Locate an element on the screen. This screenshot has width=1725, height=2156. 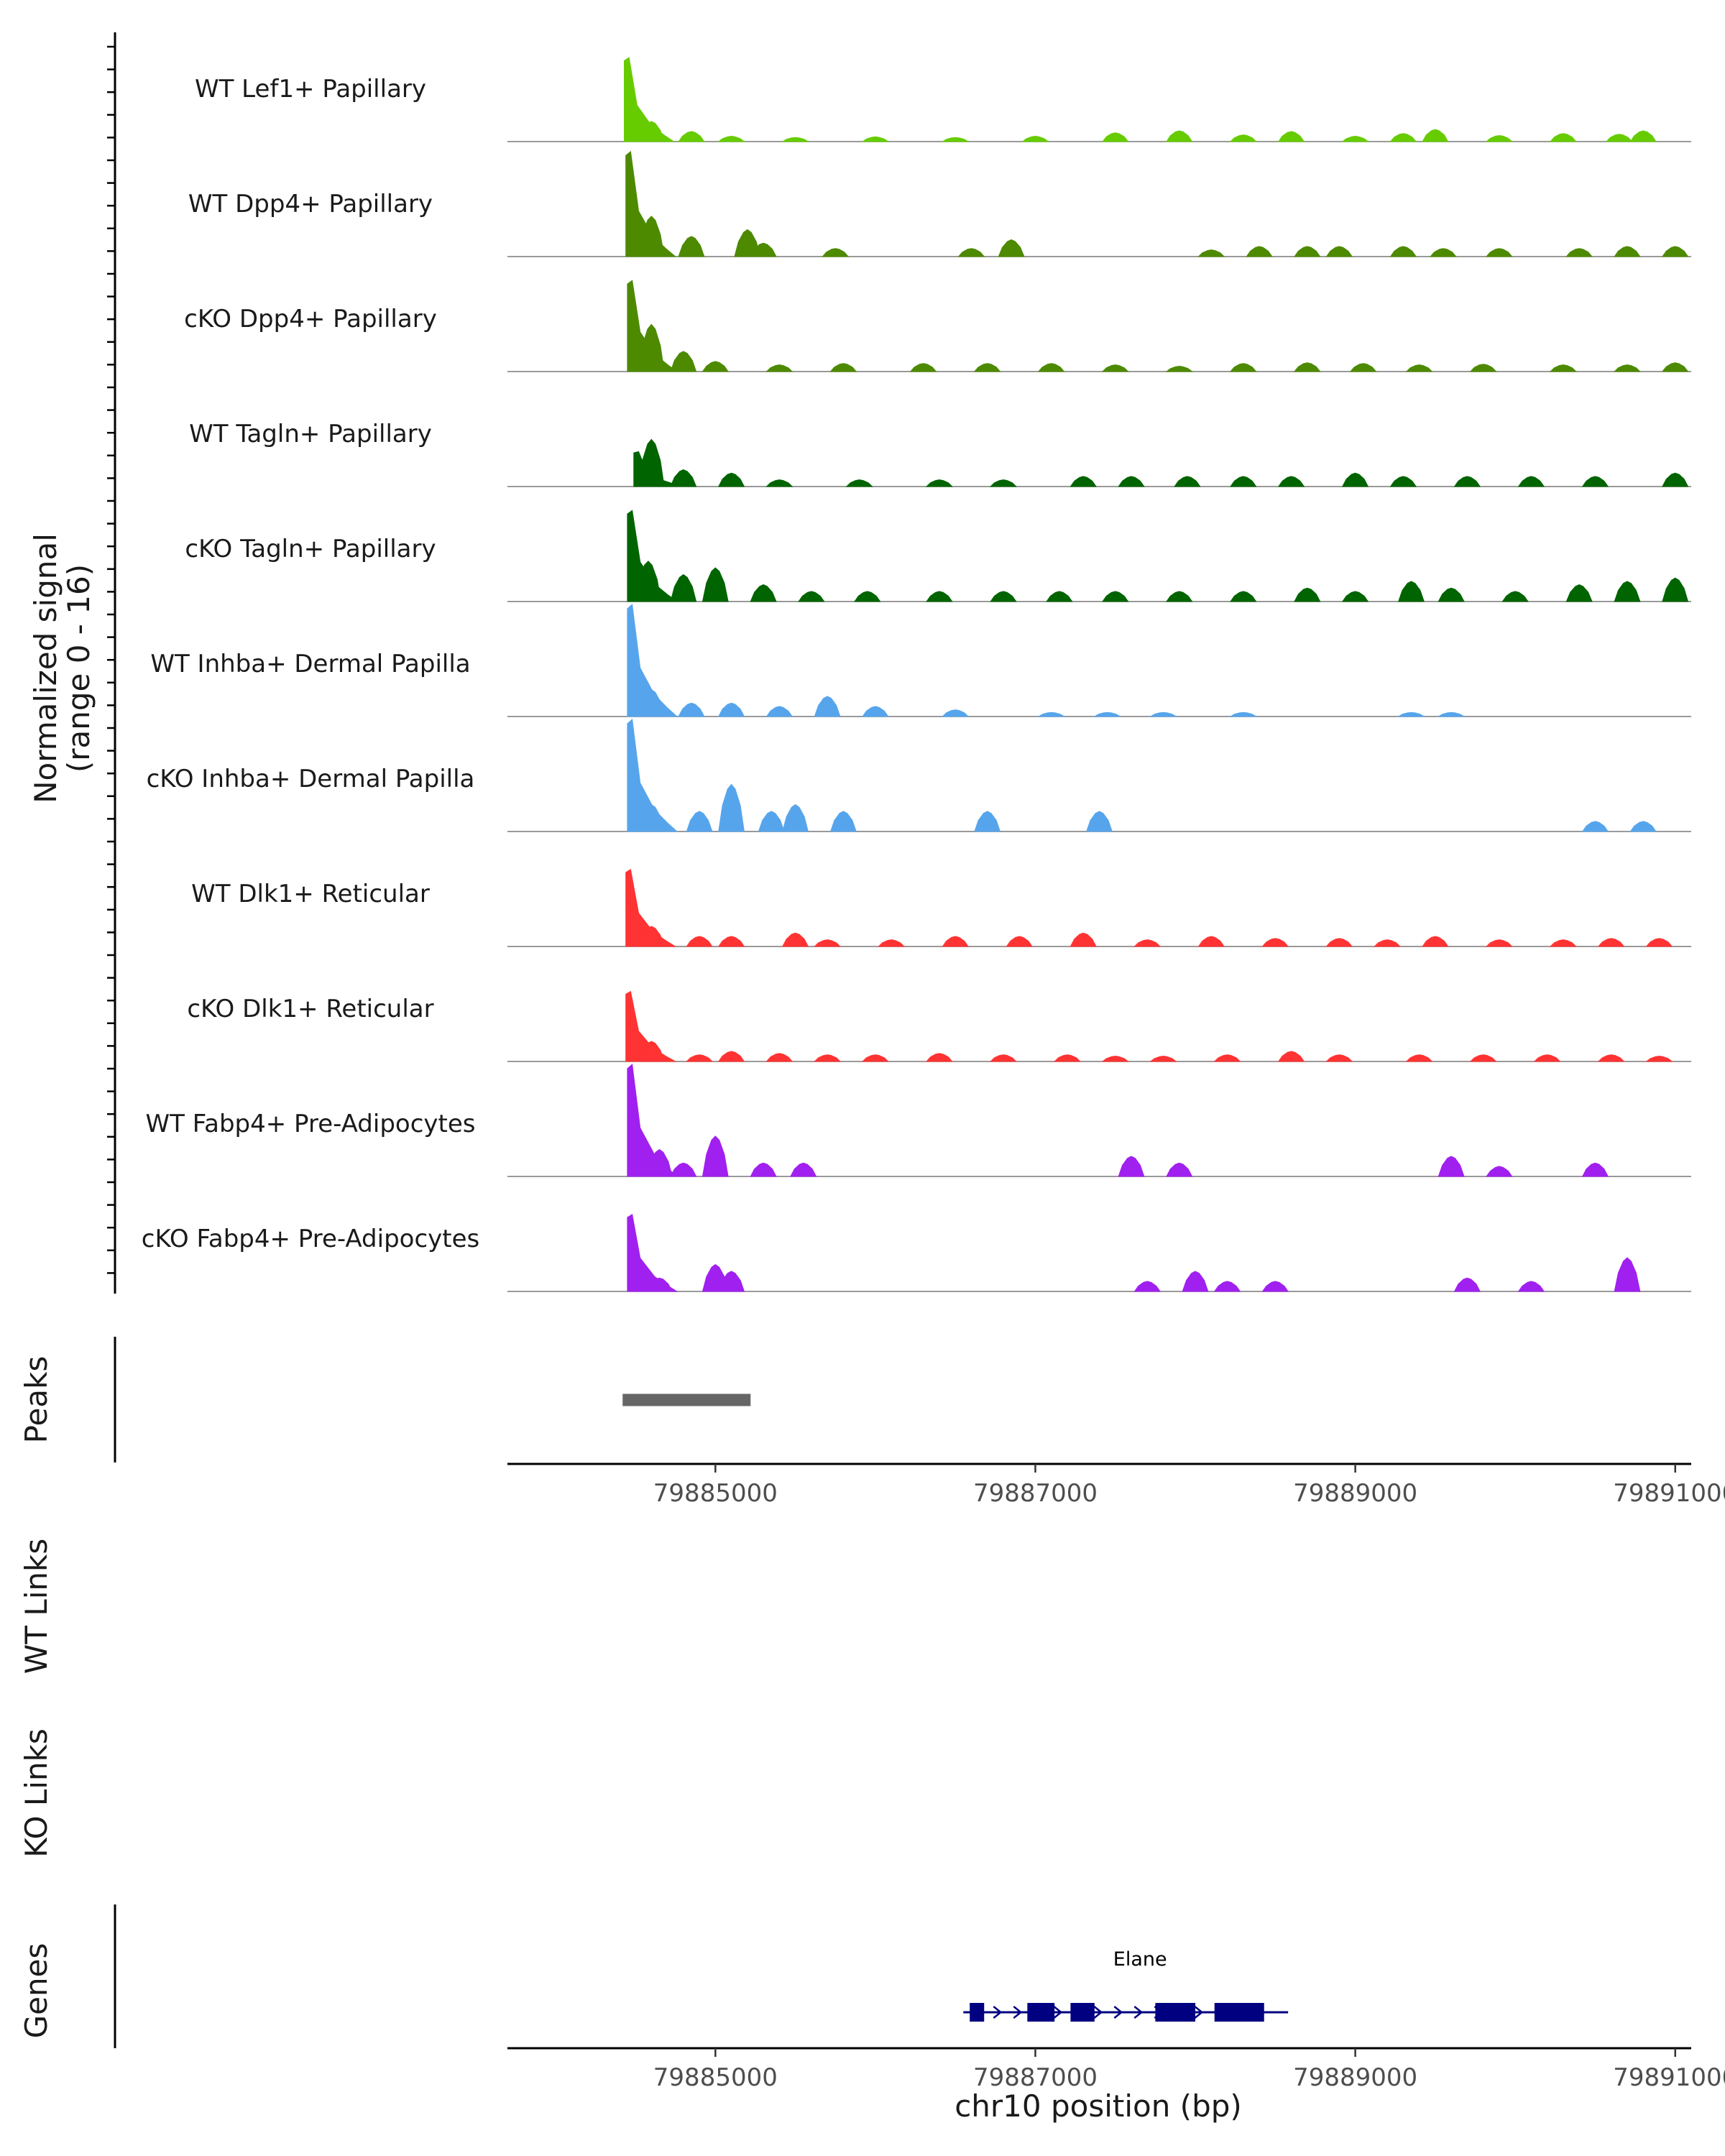
track-label: cKO Fabp4+ Pre-Adipocytes is located at coordinates (311, 1239).